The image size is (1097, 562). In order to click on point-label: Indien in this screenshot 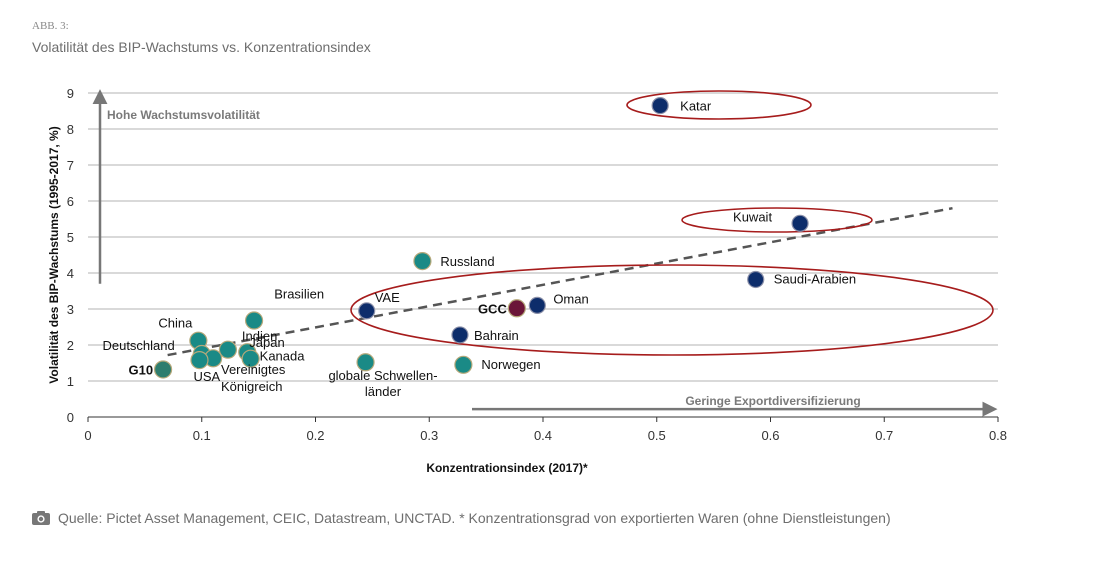, I will do `click(259, 336)`.